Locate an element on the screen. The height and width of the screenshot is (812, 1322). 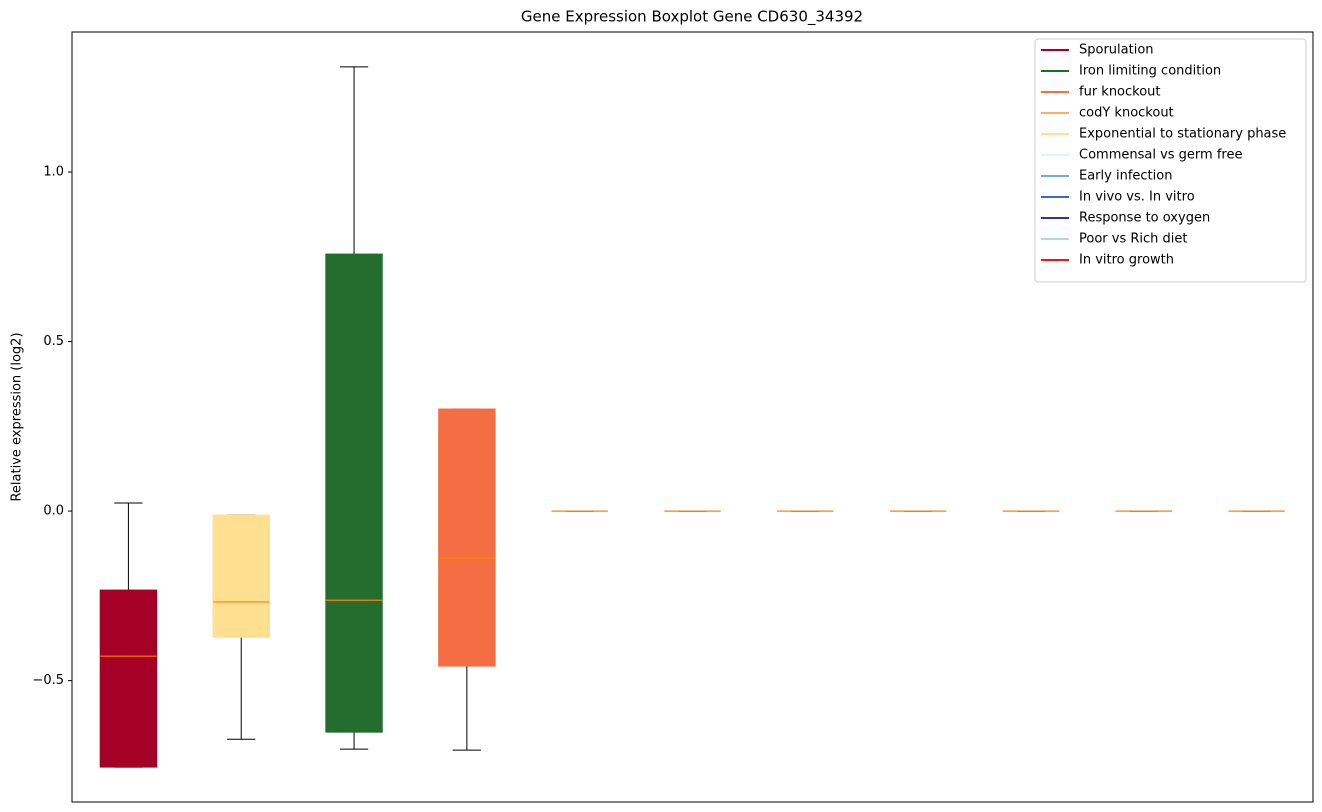
legend-label: Sporulation is located at coordinates (1116, 50).